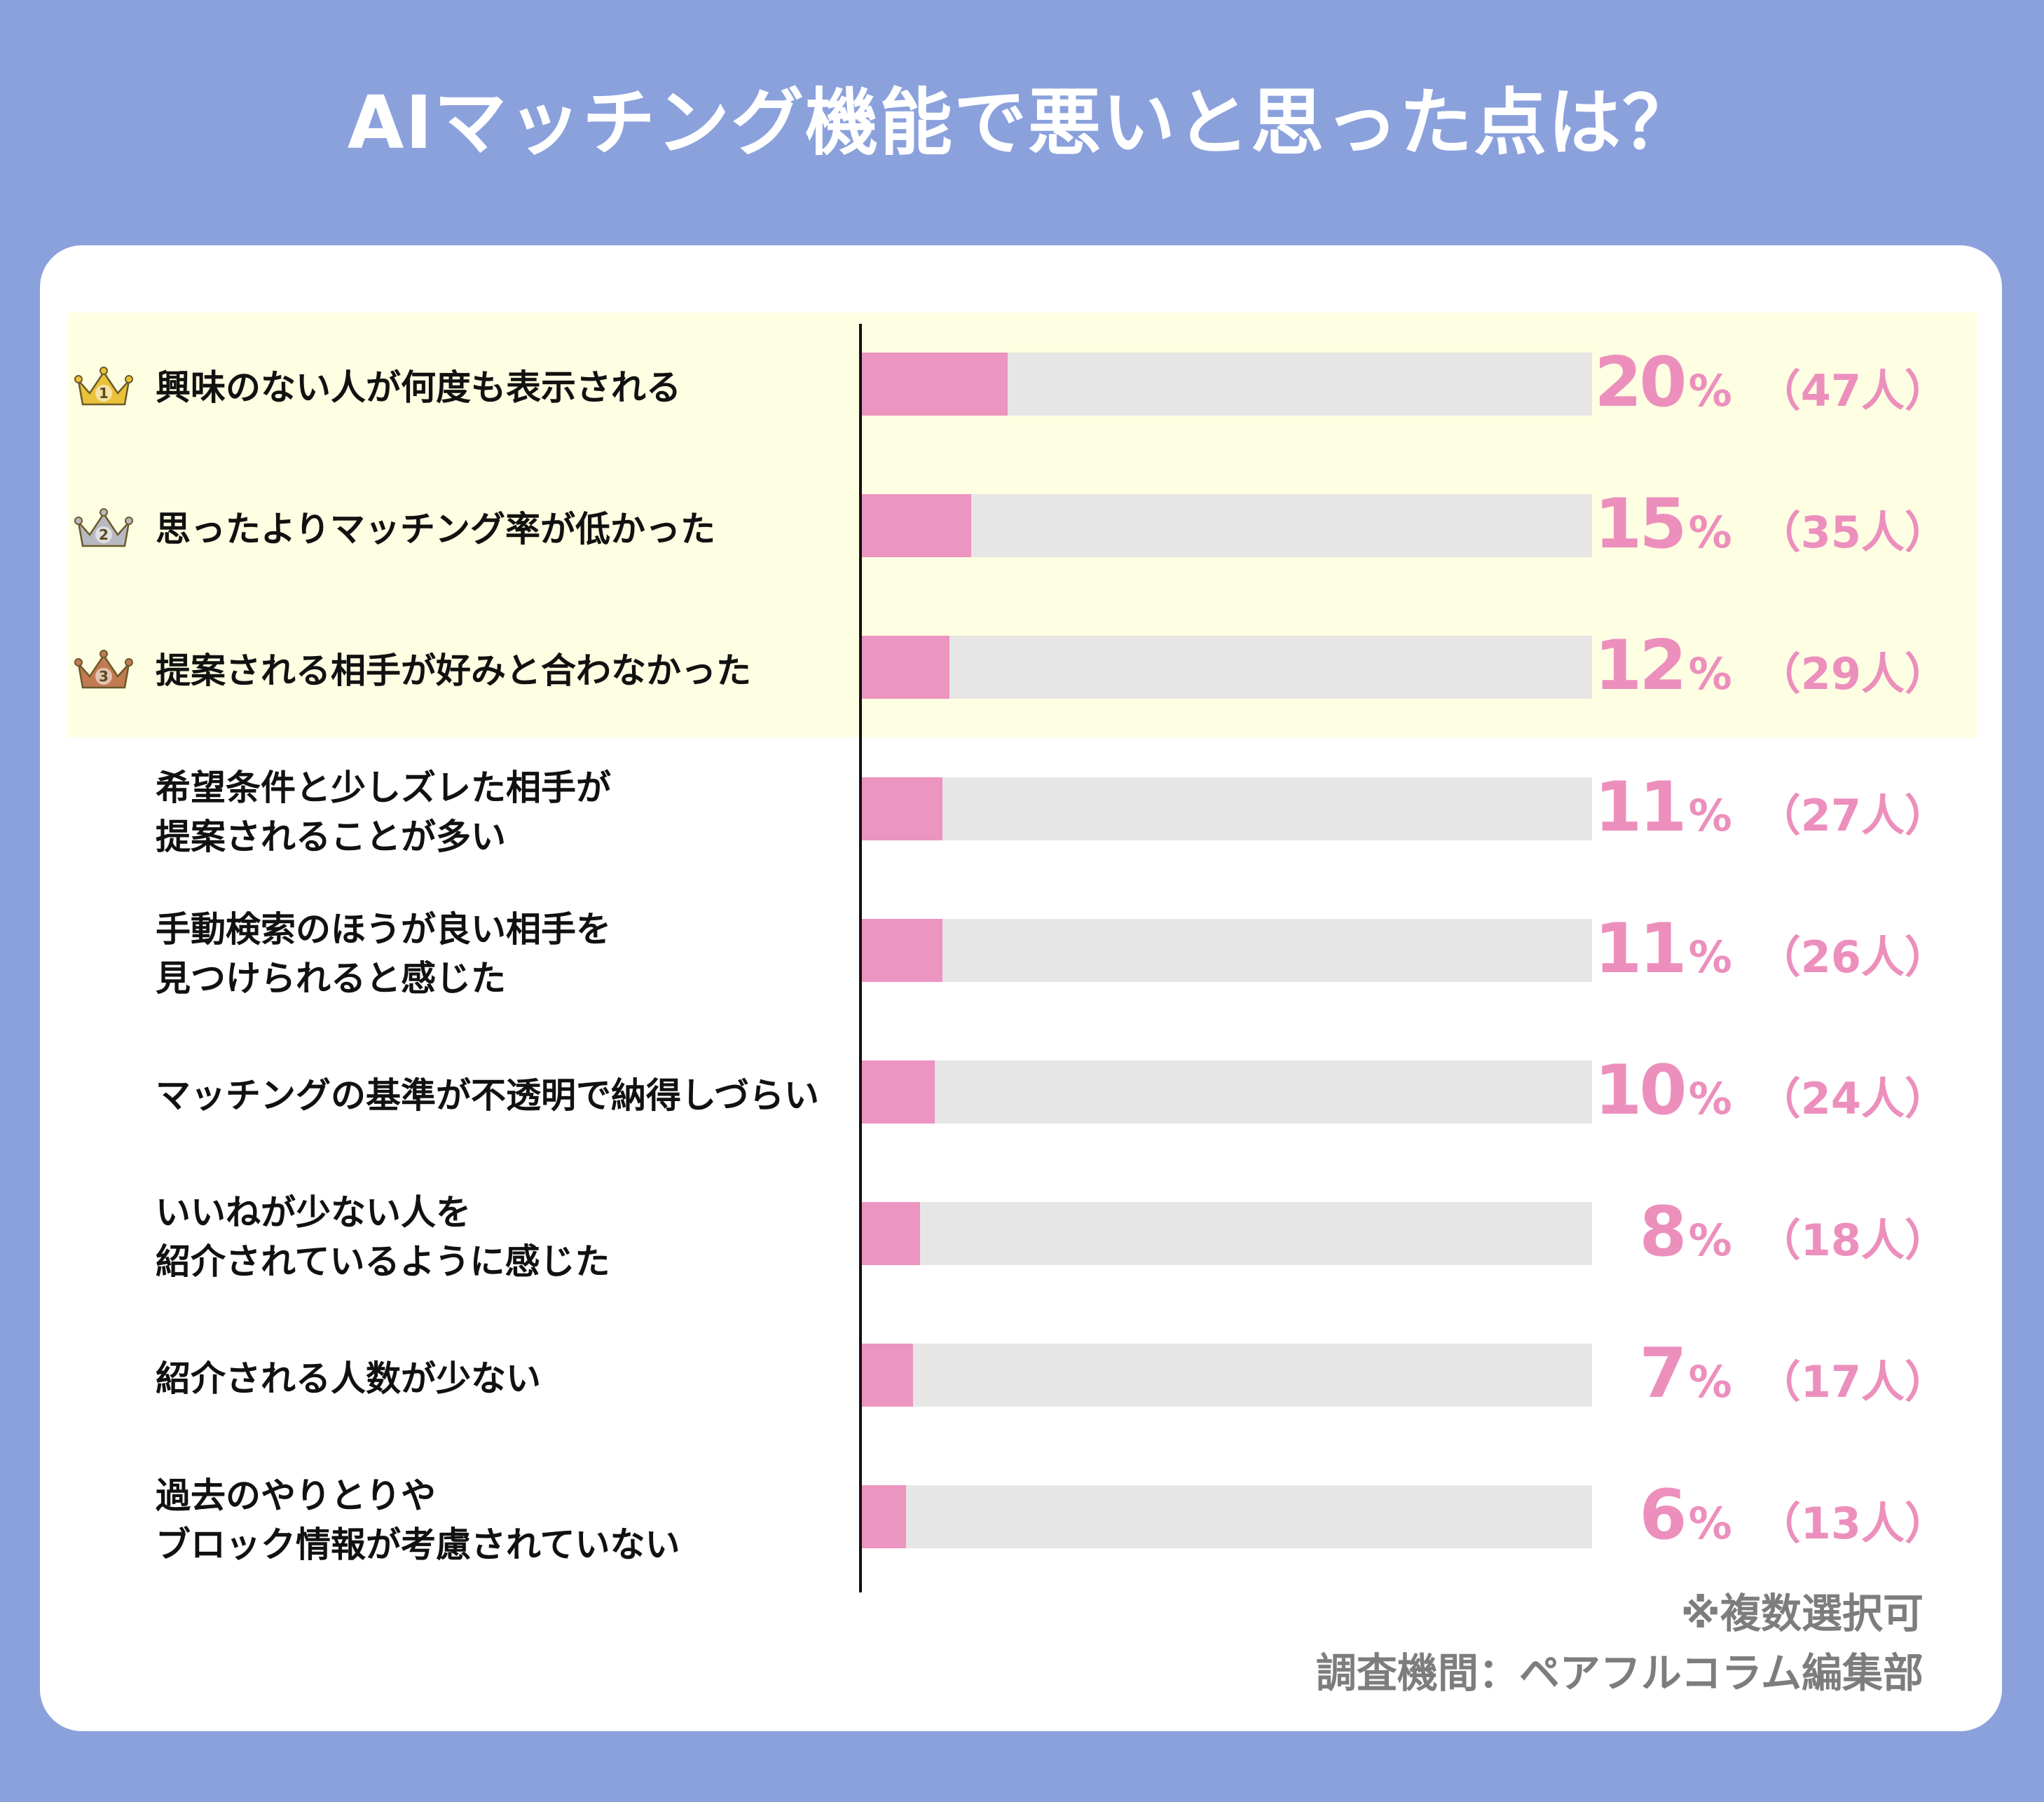 This screenshot has height=1802, width=2044. What do you see at coordinates (1852, 390) in the screenshot?
I see `respondent-count: （47人）` at bounding box center [1852, 390].